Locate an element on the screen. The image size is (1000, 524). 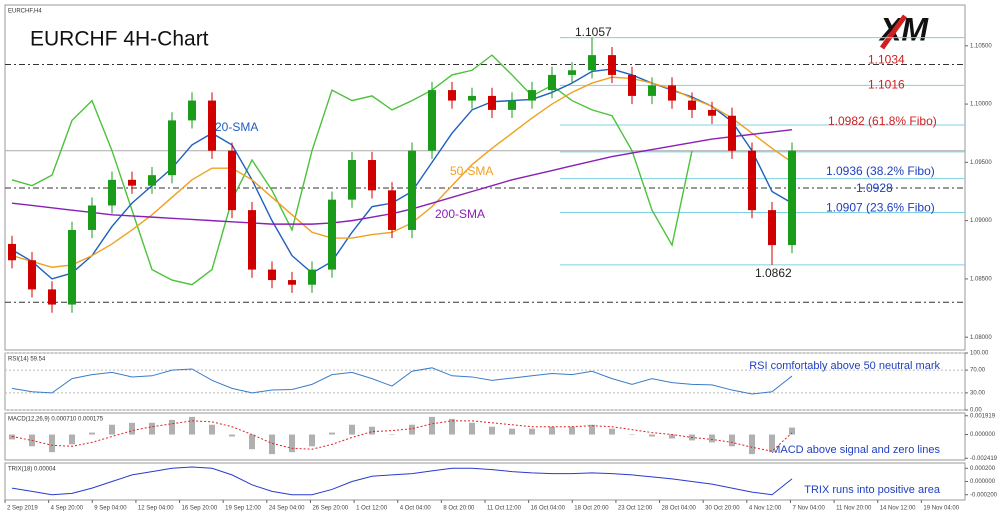
panel-annotation: TRIX runs into positive area is located at coordinates (872, 490).